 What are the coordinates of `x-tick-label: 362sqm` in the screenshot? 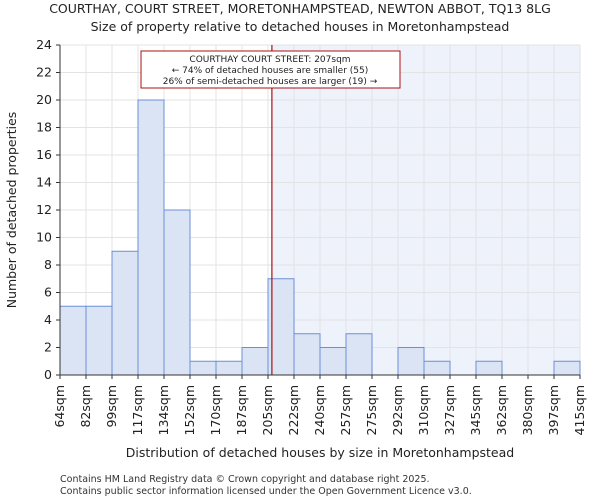 It's located at (501, 410).